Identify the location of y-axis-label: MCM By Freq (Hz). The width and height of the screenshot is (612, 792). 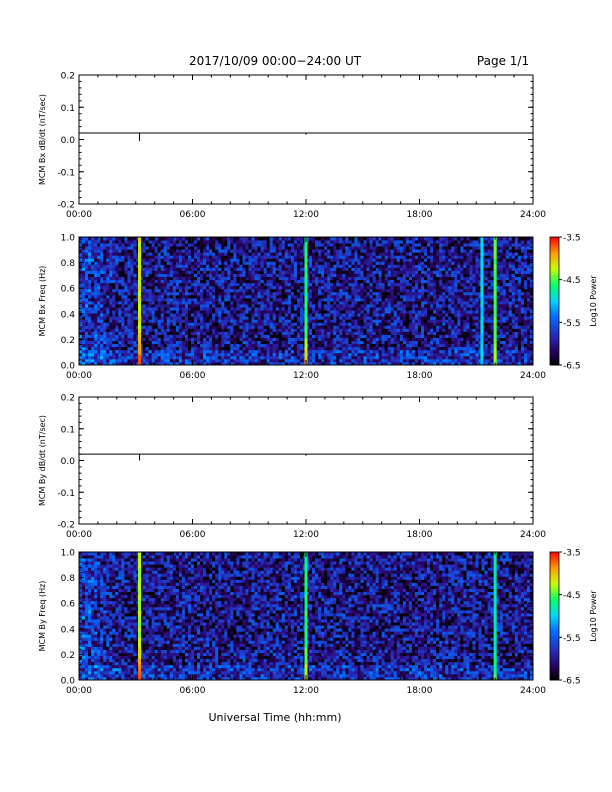
(42, 616).